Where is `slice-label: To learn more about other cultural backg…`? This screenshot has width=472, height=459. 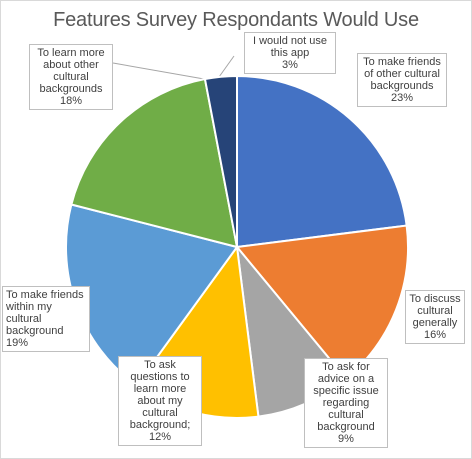 slice-label: To learn more about other cultural backg… is located at coordinates (71, 71).